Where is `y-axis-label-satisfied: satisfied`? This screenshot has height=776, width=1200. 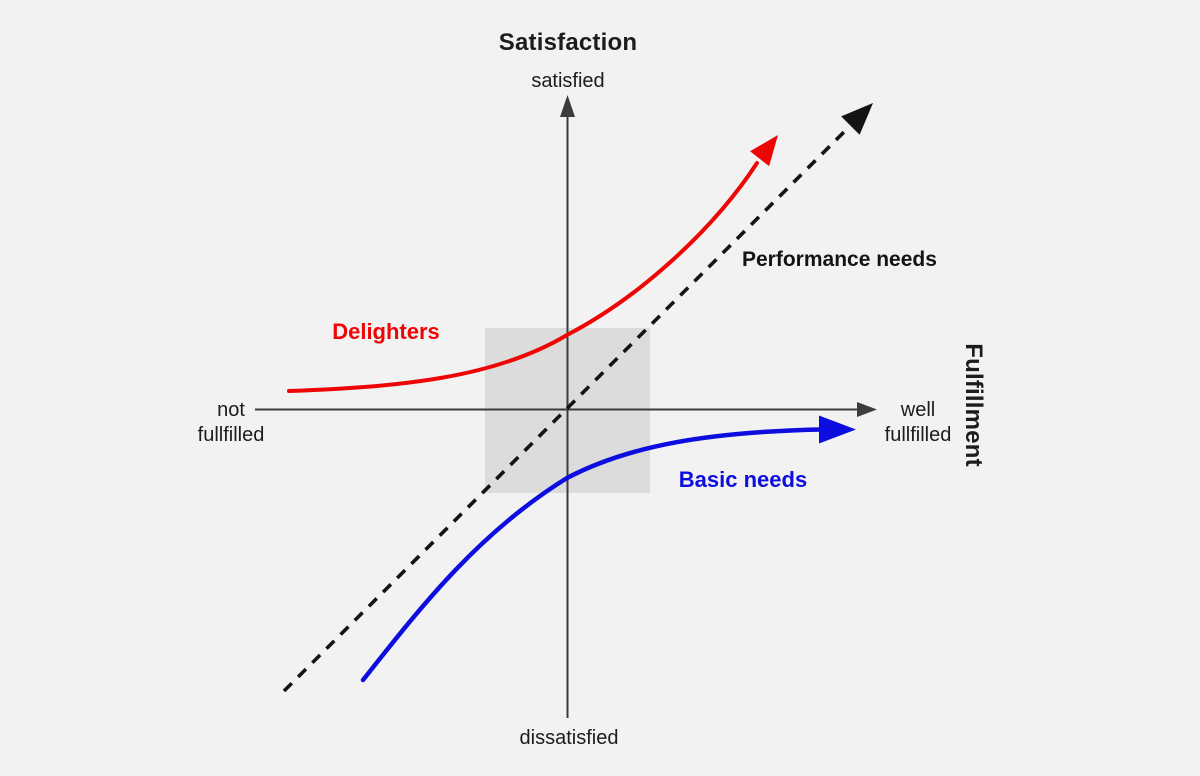 y-axis-label-satisfied: satisfied is located at coordinates (567, 81).